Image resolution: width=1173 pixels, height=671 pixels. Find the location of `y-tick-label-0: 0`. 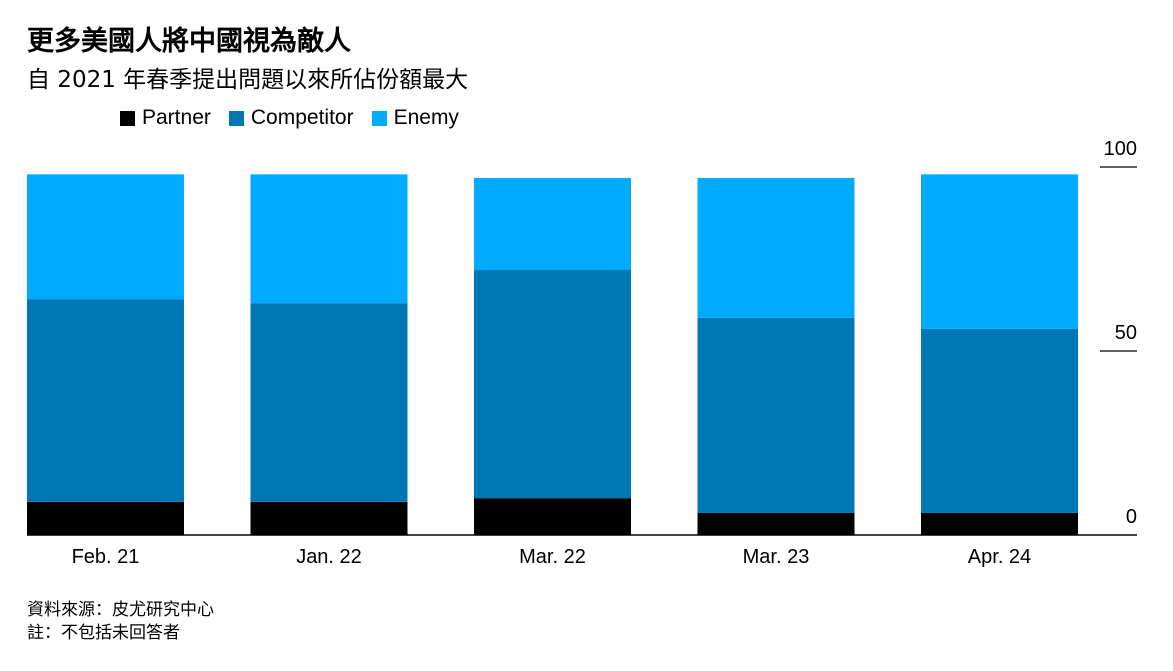

y-tick-label-0: 0 is located at coordinates (1131, 517).